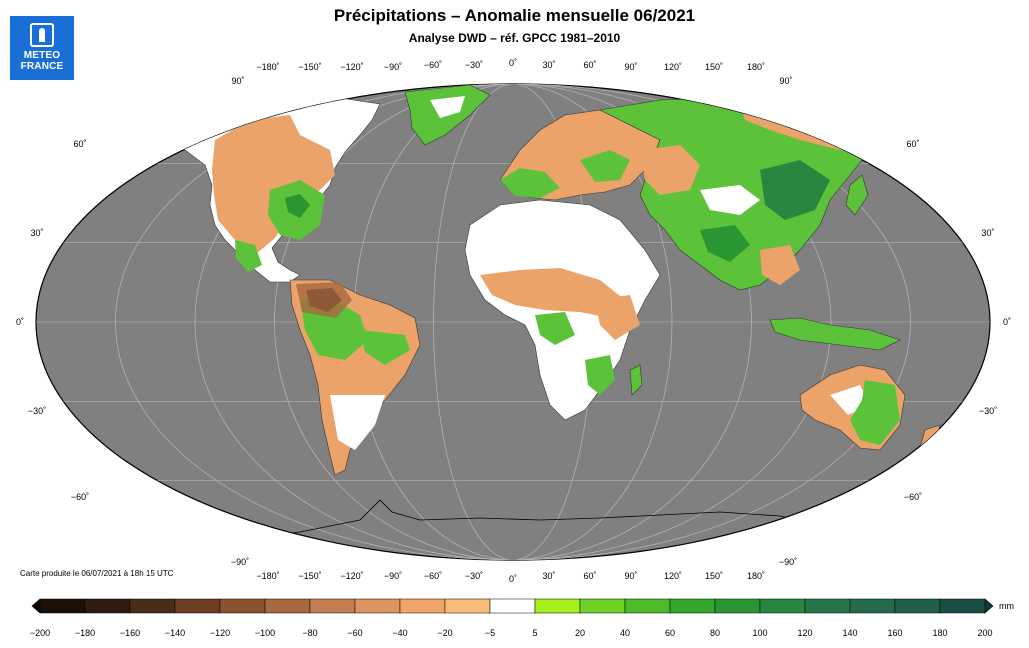 The height and width of the screenshot is (648, 1029). What do you see at coordinates (913, 497) in the screenshot?
I see `latitude-tick-right: −60˚` at bounding box center [913, 497].